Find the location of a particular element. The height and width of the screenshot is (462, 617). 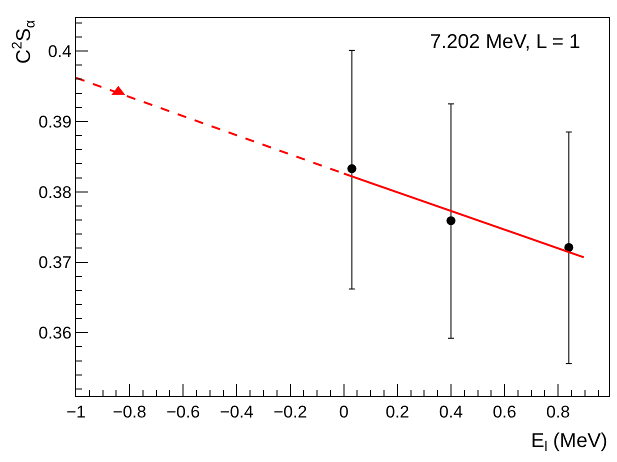

y-tick-label: 0.39 is located at coordinates (55, 122).